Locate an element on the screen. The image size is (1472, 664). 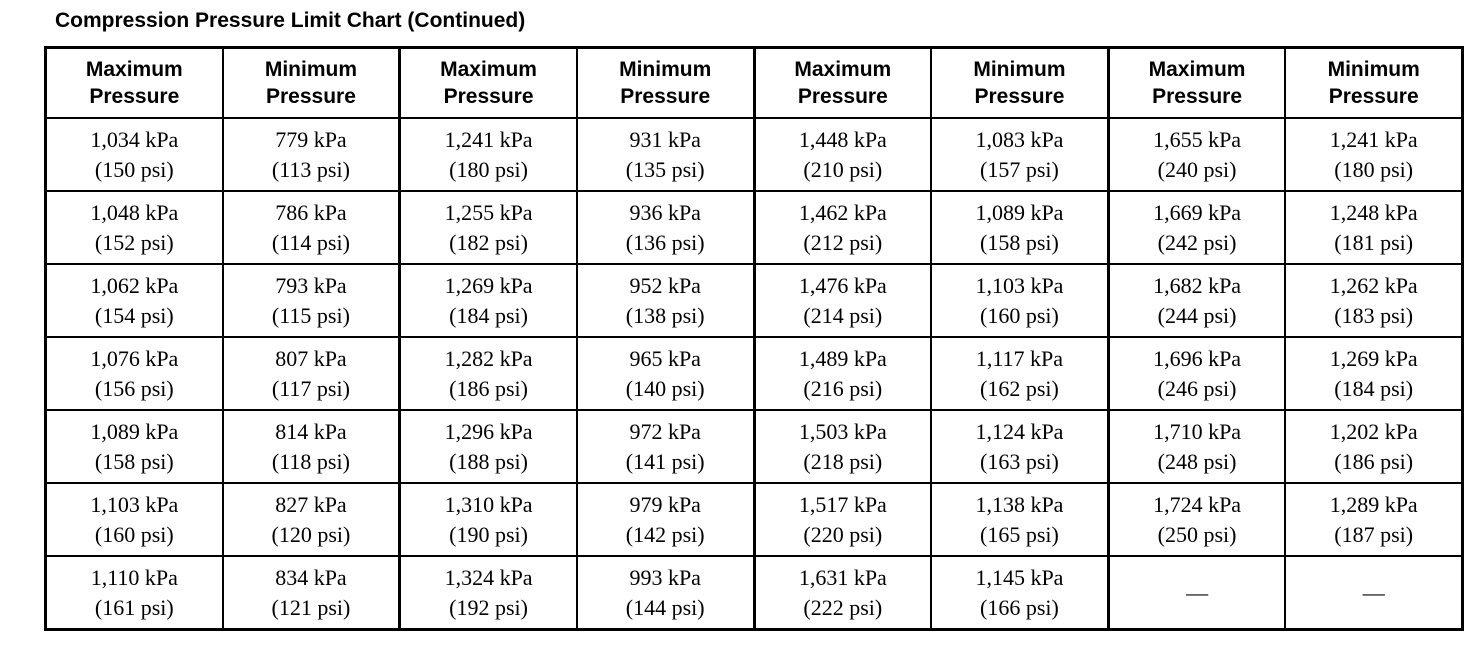
pressure-cell: 1,048 kPa (152 psi) is located at coordinates (134, 227).